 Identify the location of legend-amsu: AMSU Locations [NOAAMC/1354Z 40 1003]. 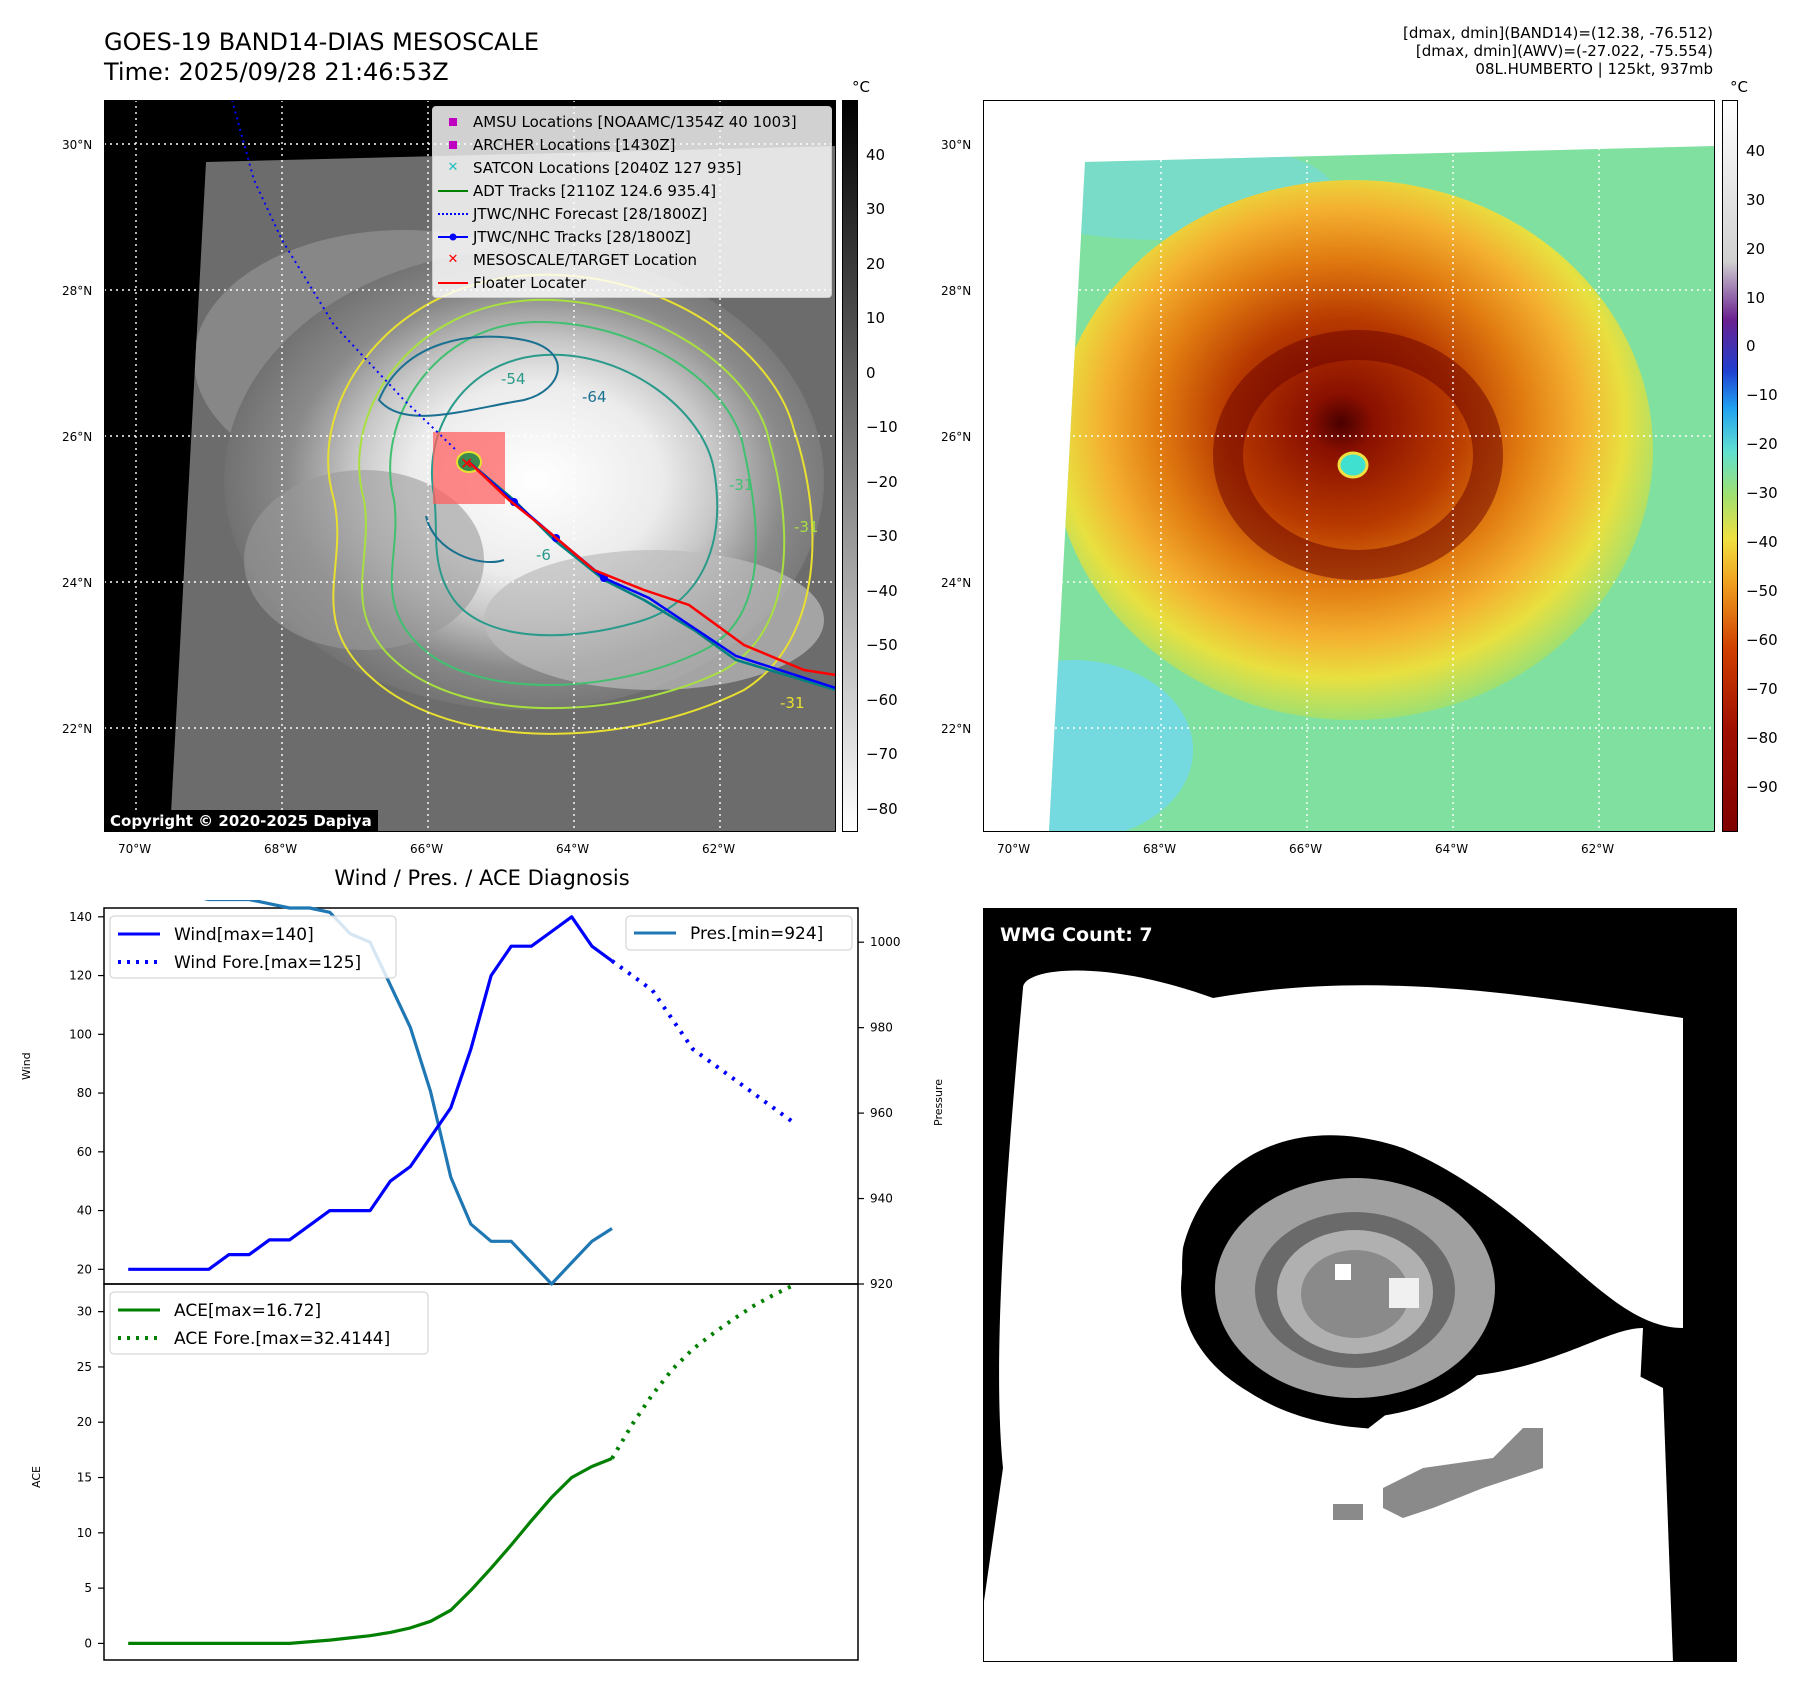
(632, 121).